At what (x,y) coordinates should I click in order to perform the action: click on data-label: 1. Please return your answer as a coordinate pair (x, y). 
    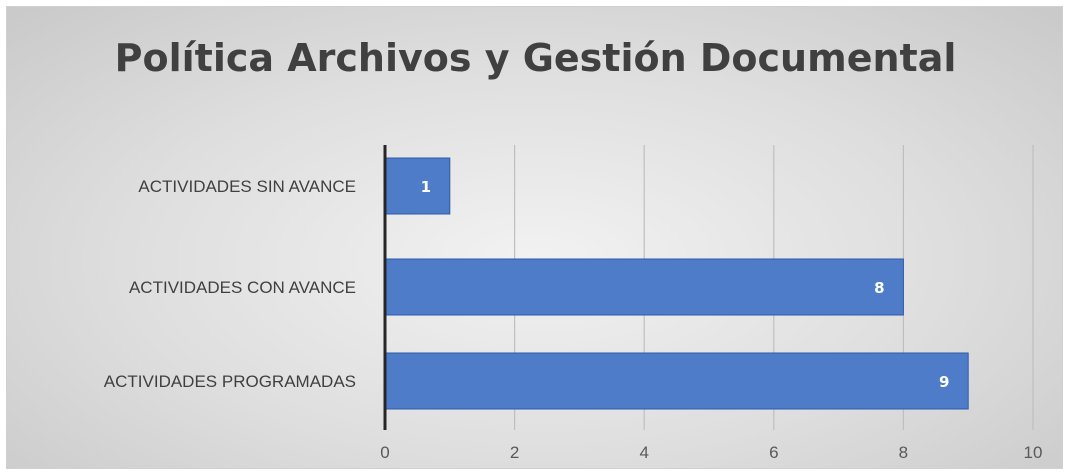
    Looking at the image, I should click on (426, 187).